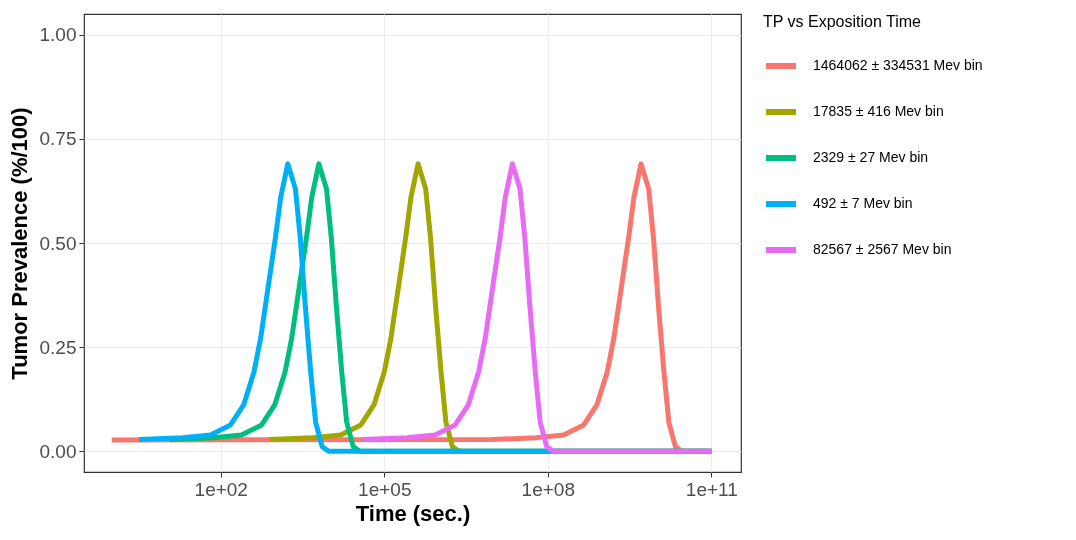 This screenshot has width=1076, height=540. What do you see at coordinates (548, 489) in the screenshot?
I see `x-tick-label: 1e+08` at bounding box center [548, 489].